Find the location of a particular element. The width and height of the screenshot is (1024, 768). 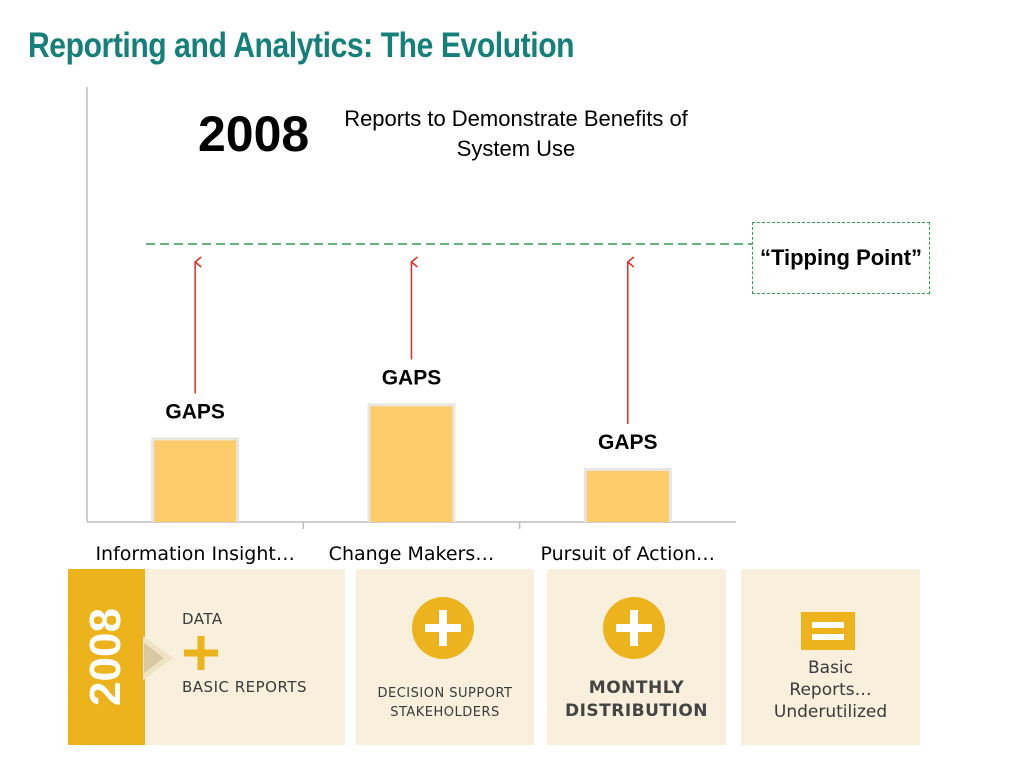

result-line-1: Basic is located at coordinates (830, 668).